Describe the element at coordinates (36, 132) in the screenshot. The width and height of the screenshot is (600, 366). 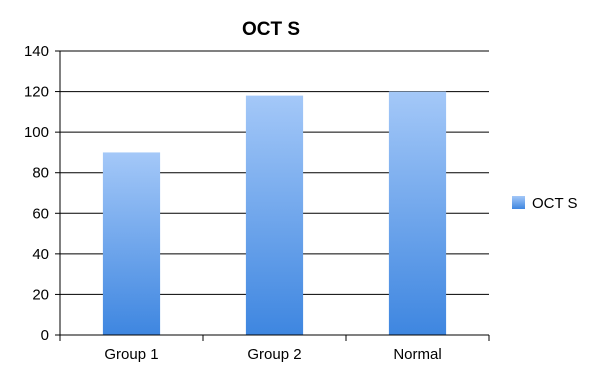
I see `y-tick-label: 100` at that location.